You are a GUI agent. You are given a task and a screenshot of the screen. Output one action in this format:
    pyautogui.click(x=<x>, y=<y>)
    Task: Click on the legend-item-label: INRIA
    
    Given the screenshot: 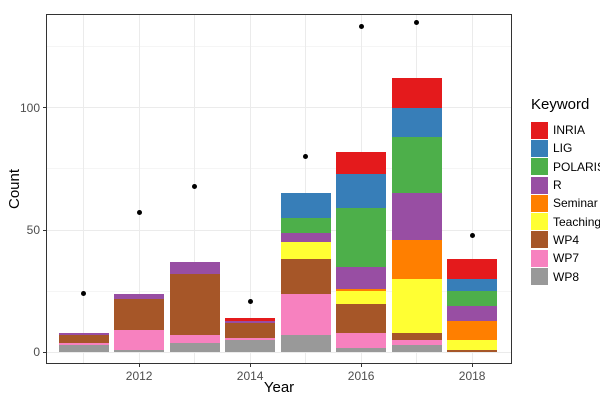 What is the action you would take?
    pyautogui.click(x=569, y=130)
    